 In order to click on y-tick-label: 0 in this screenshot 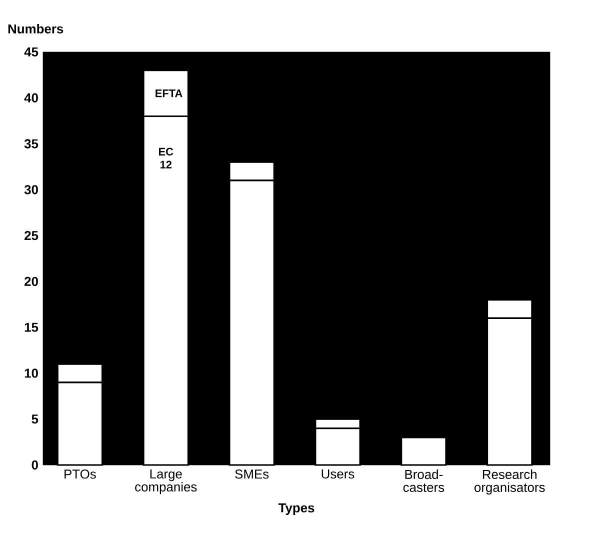, I will do `click(35, 465)`.